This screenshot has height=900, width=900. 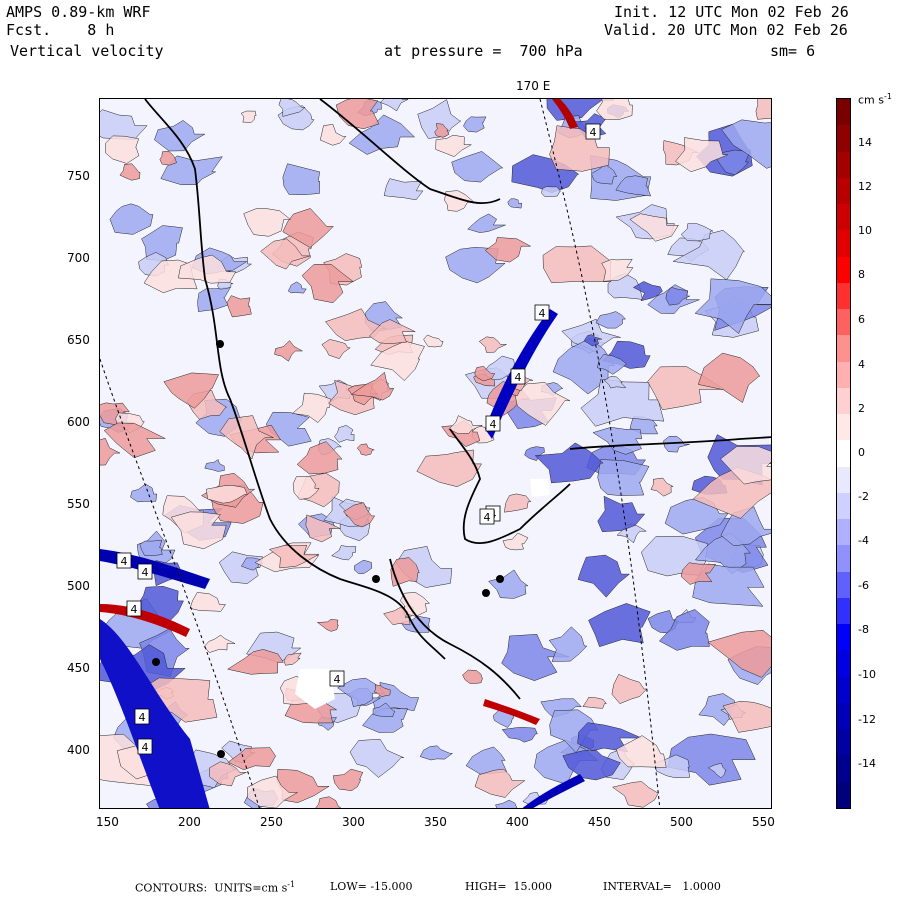 I want to click on strong-positive-band, so click(x=511, y=712).